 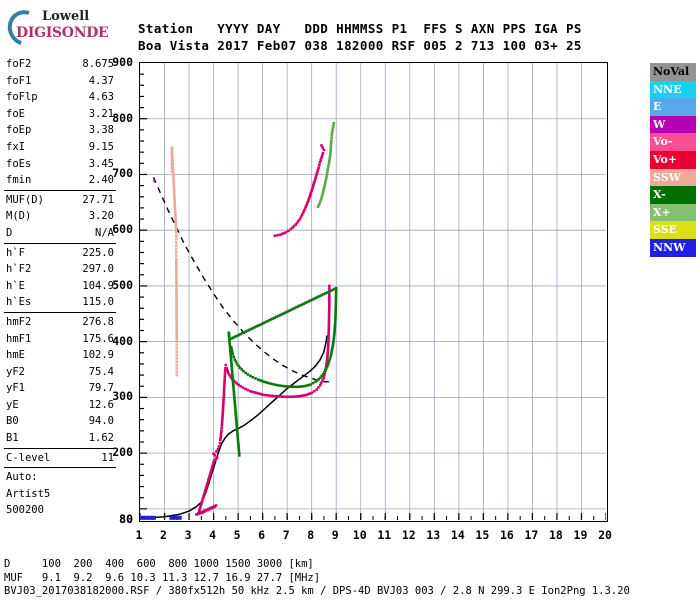 I want to click on param-row: h`F2 297.0, so click(x=60, y=269).